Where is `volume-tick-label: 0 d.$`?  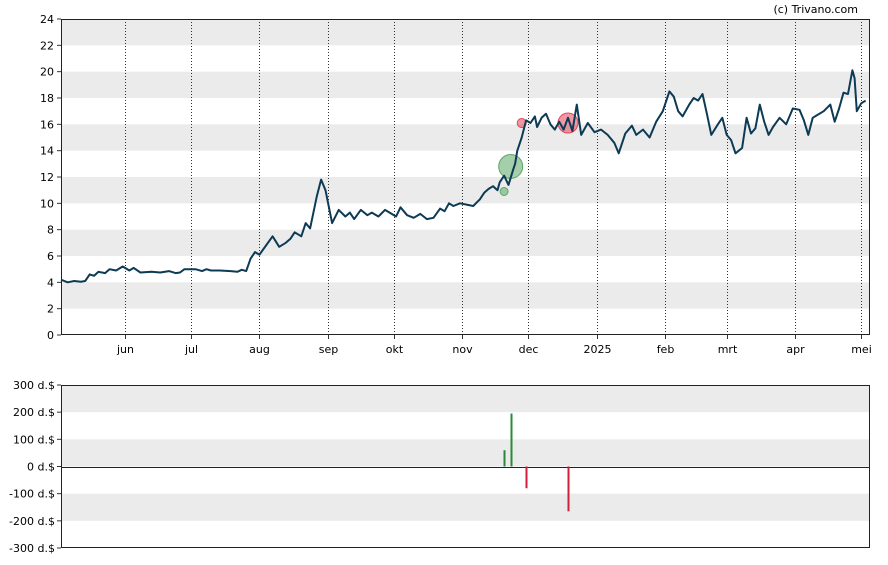
volume-tick-label: 0 d.$ is located at coordinates (41, 467).